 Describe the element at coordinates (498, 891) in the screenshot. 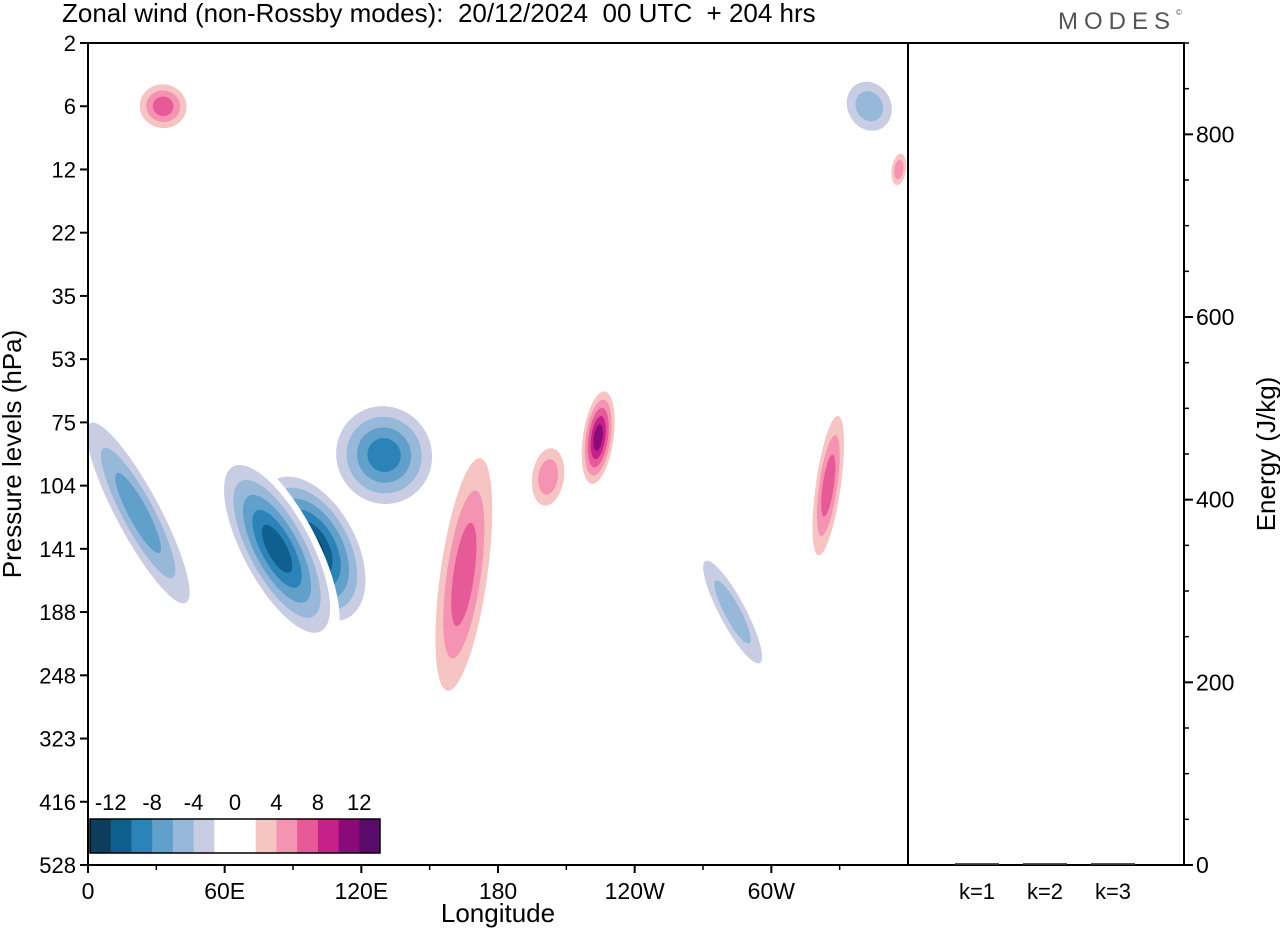

I see `x-tick-label: 180` at that location.